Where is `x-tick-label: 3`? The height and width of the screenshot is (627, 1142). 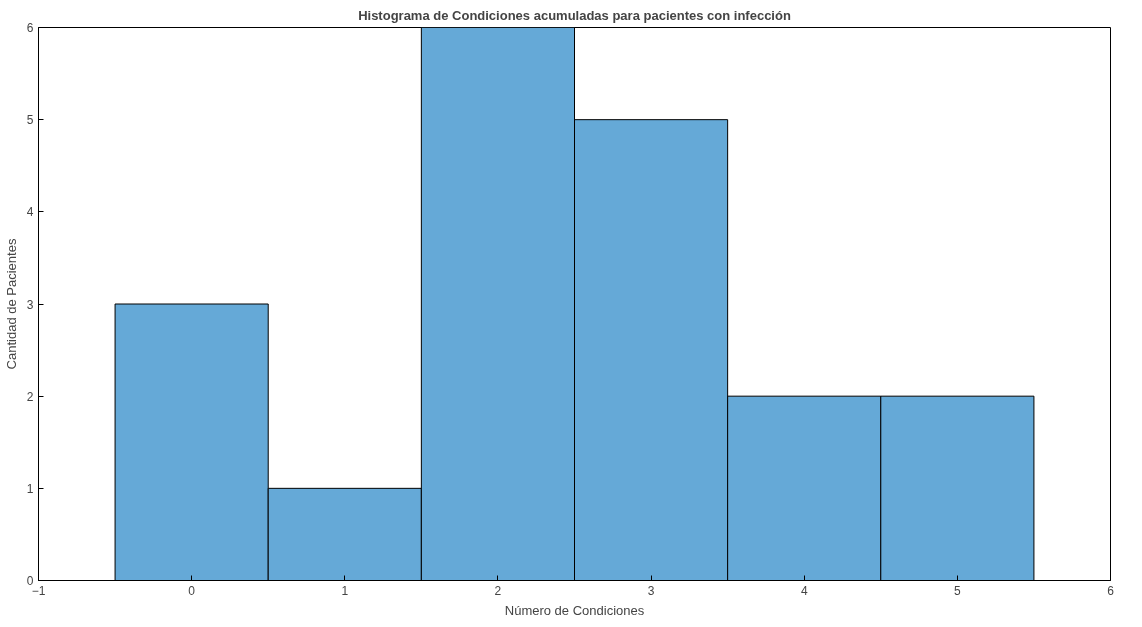
x-tick-label: 3 is located at coordinates (651, 590).